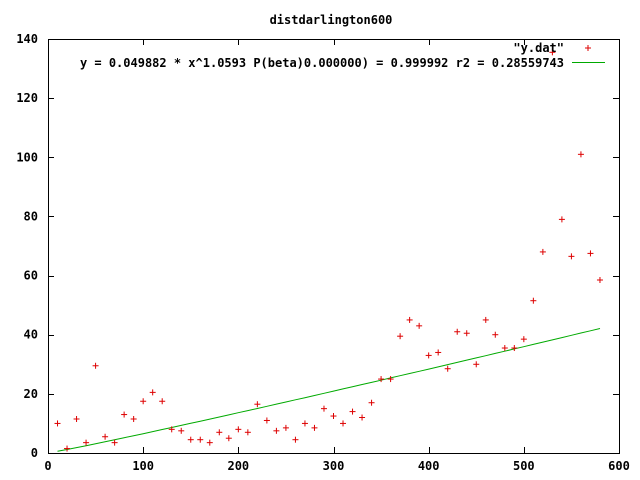  I want to click on y-tick-label: 100, so click(27, 157).